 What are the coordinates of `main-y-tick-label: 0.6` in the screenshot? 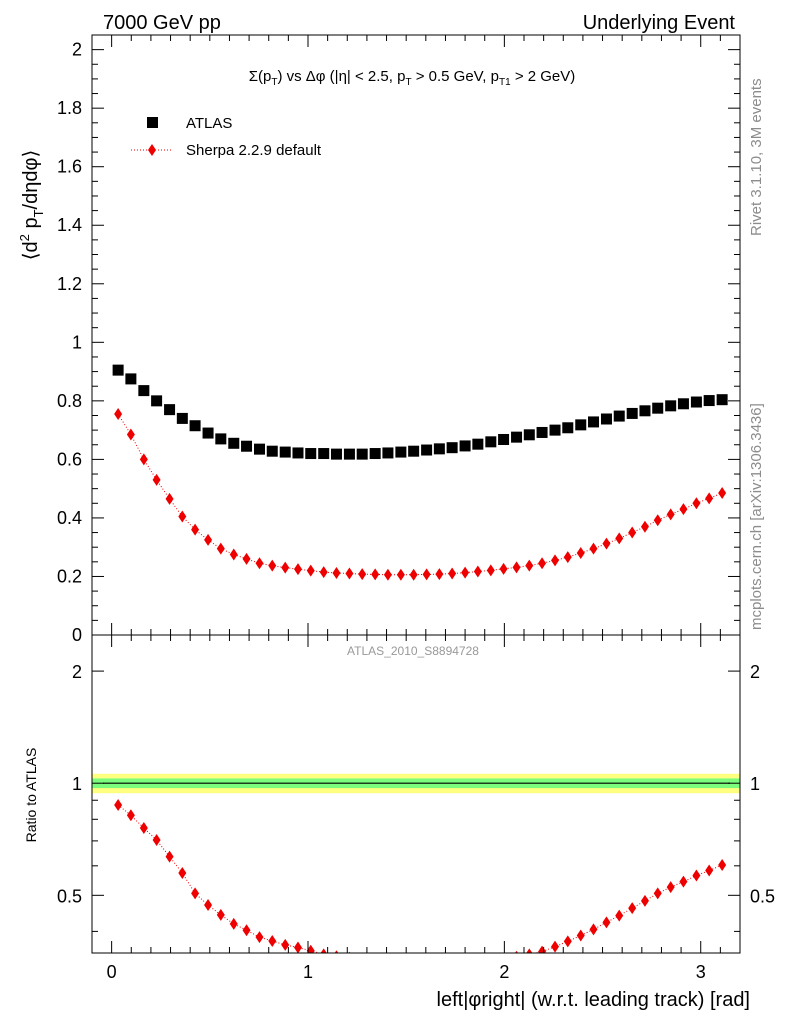 It's located at (69, 459).